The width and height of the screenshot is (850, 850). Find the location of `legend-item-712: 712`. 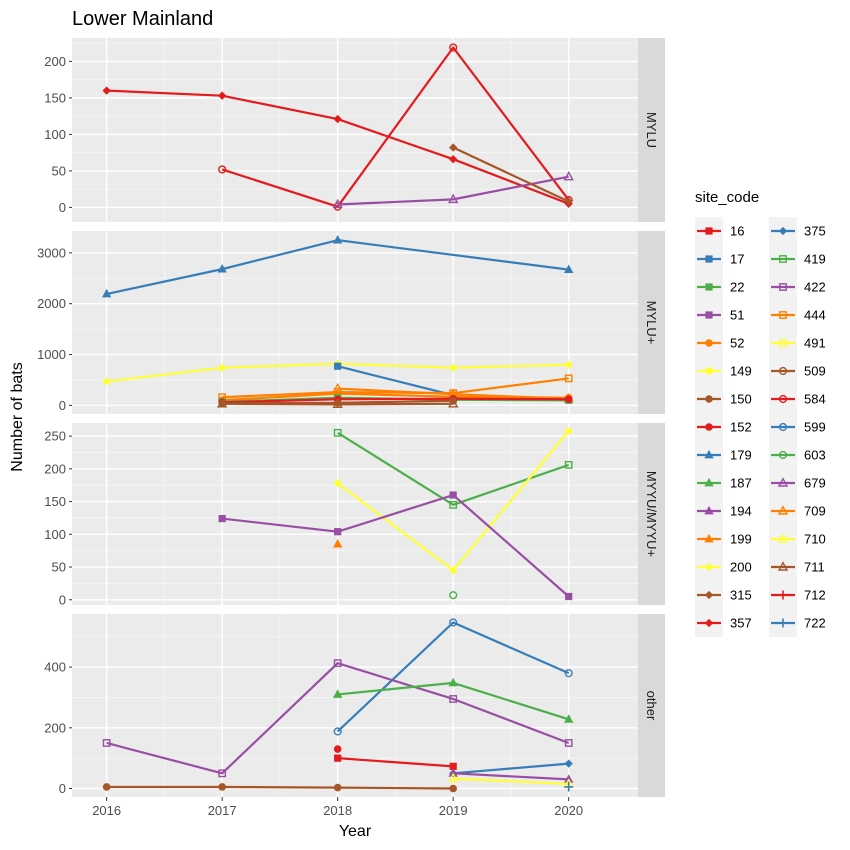

legend-item-712: 712 is located at coordinates (797, 595).